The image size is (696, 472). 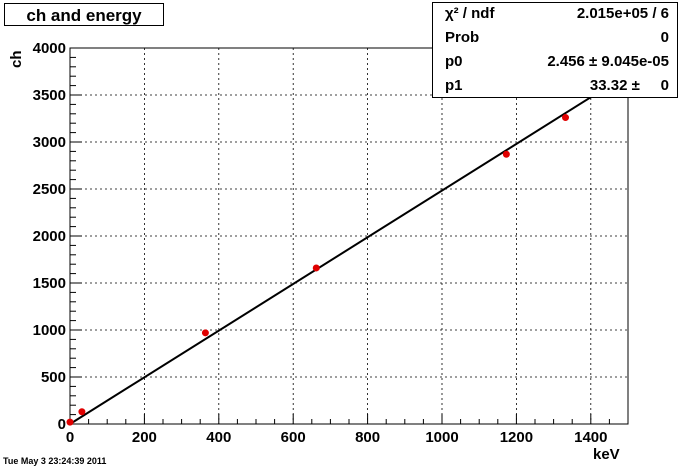 I want to click on y-tick-label: 500, so click(x=53, y=377).